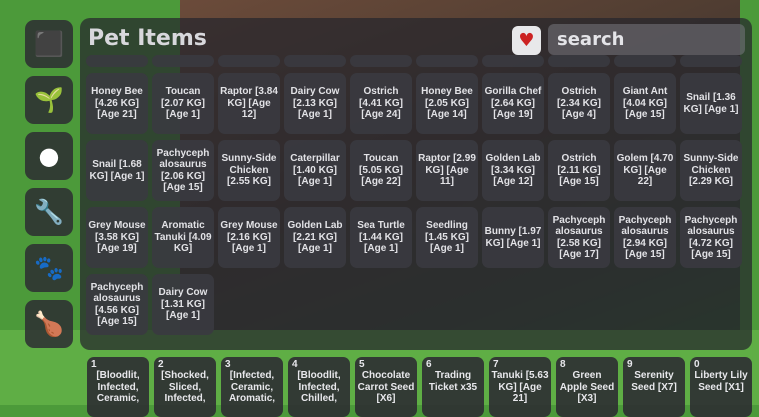 This screenshot has height=417, width=759. I want to click on drumstick-icon: 🍗, so click(49, 324).